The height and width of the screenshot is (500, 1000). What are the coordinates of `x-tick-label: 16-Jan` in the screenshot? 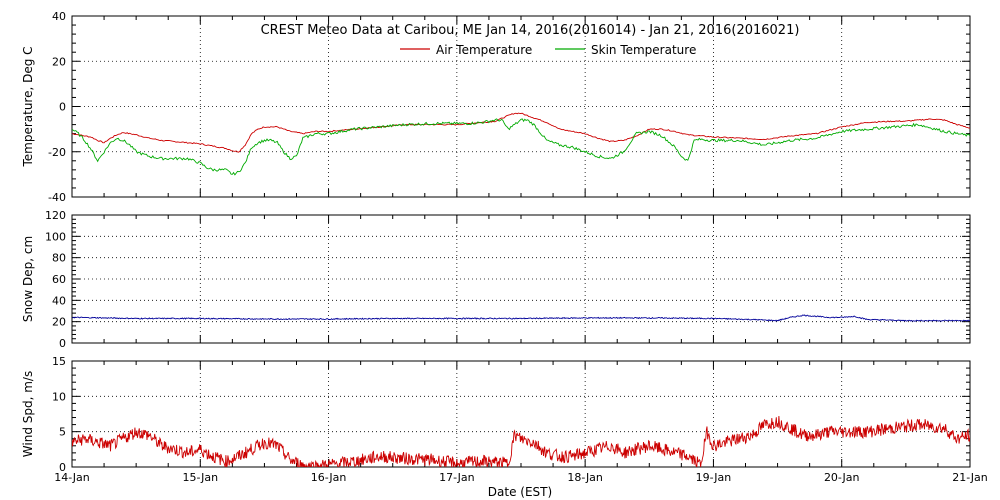 It's located at (329, 477).